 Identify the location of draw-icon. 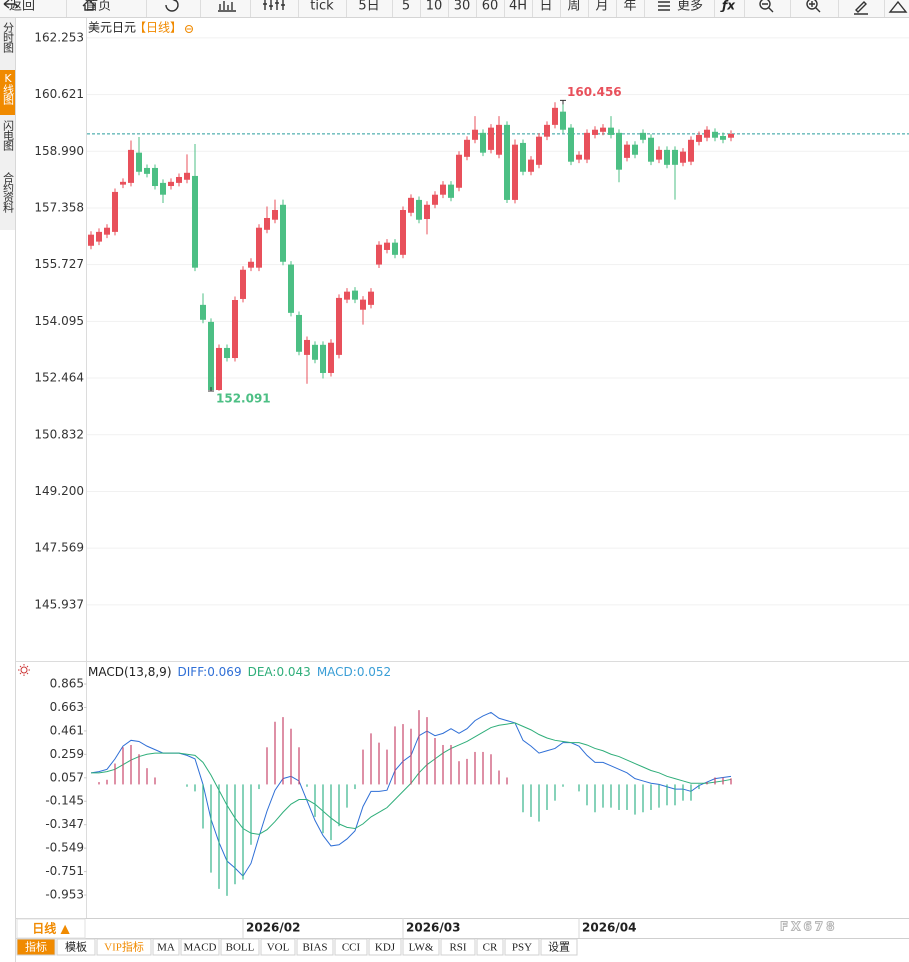
(861, 8).